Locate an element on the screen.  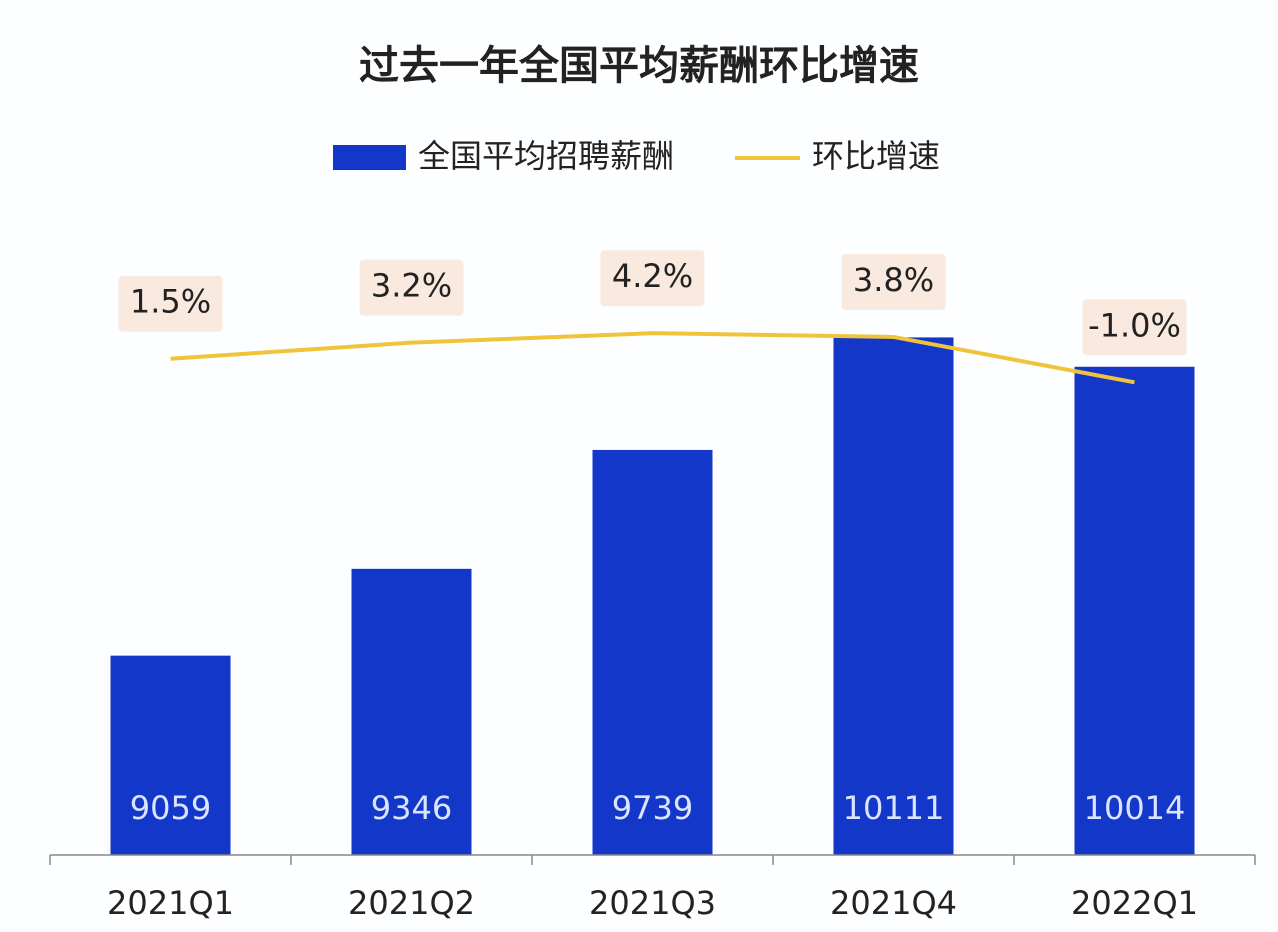
line is located at coordinates (652, 358).